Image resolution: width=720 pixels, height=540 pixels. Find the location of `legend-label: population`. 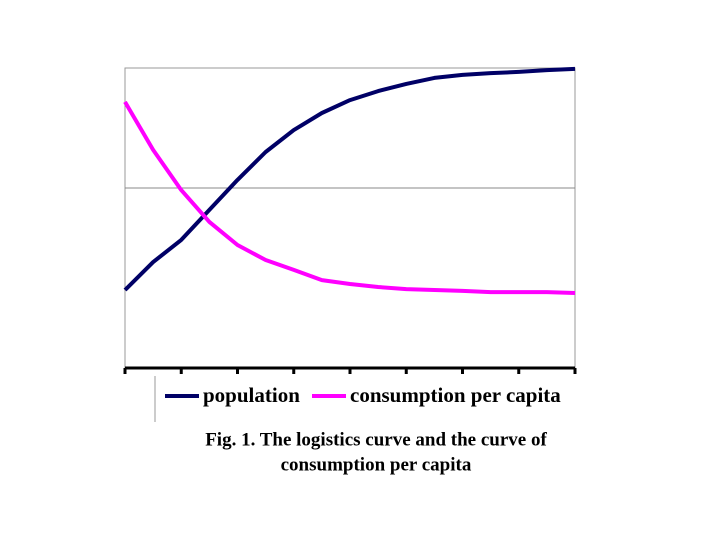

legend-label: population is located at coordinates (251, 395).